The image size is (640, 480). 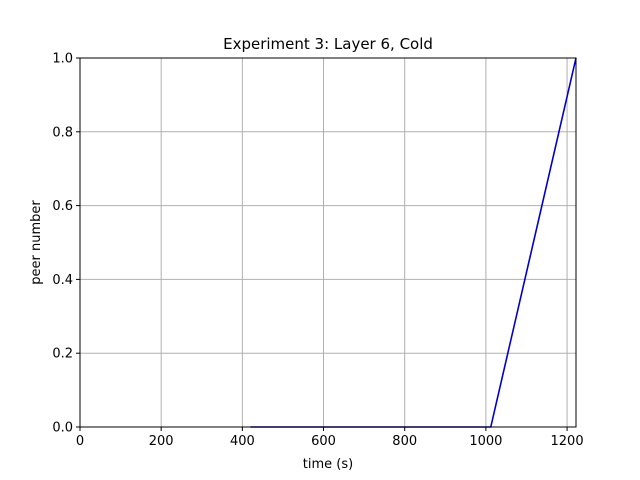 I want to click on x-axis-label: time (s), so click(x=328, y=464).